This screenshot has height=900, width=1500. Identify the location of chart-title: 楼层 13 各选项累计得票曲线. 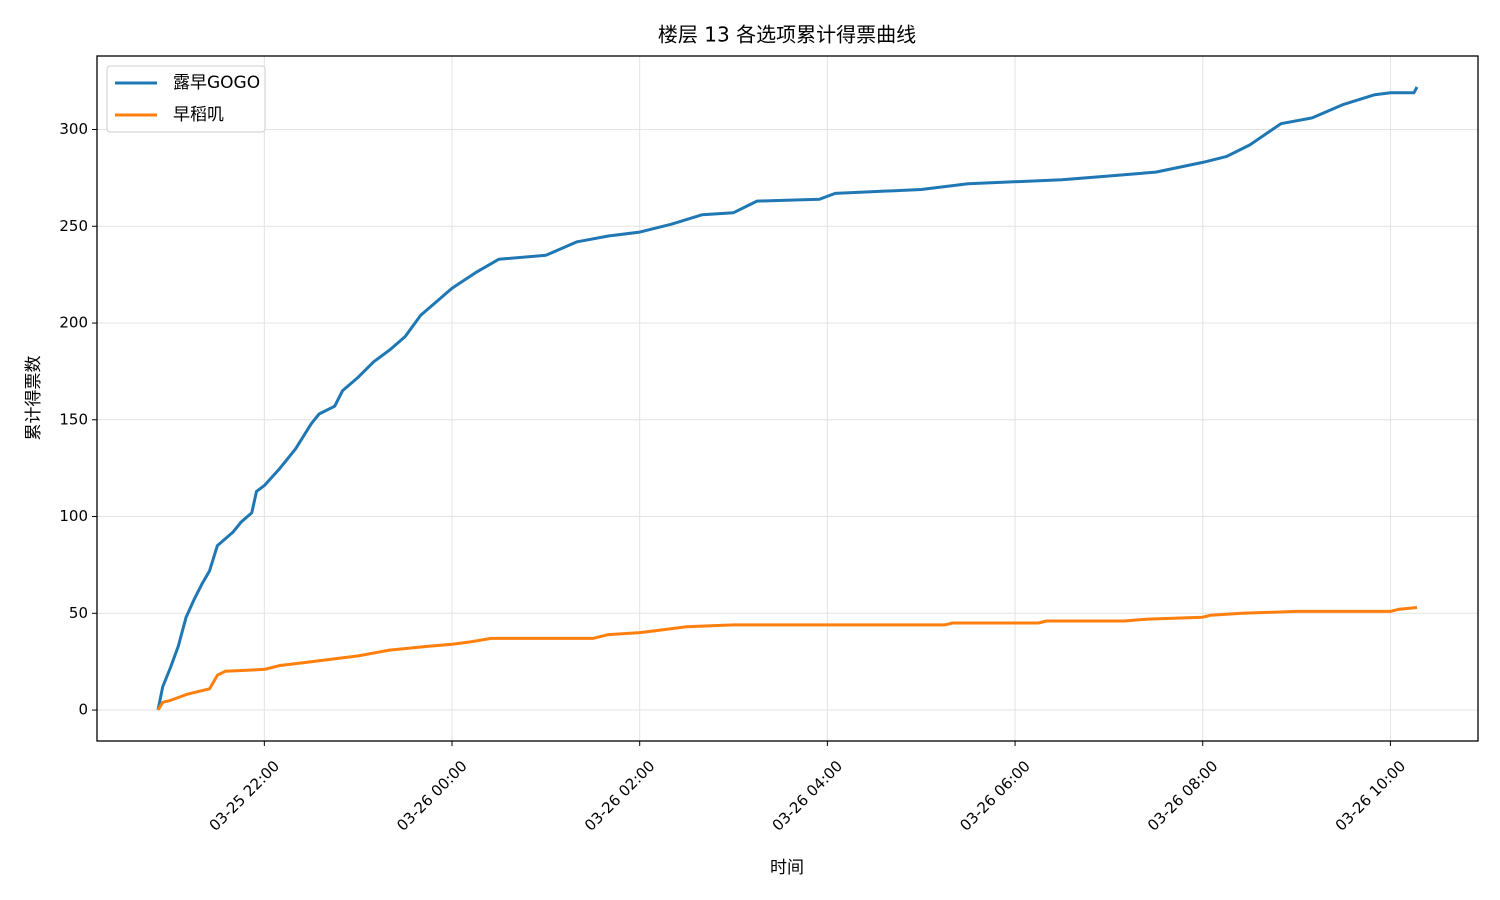
(787, 35).